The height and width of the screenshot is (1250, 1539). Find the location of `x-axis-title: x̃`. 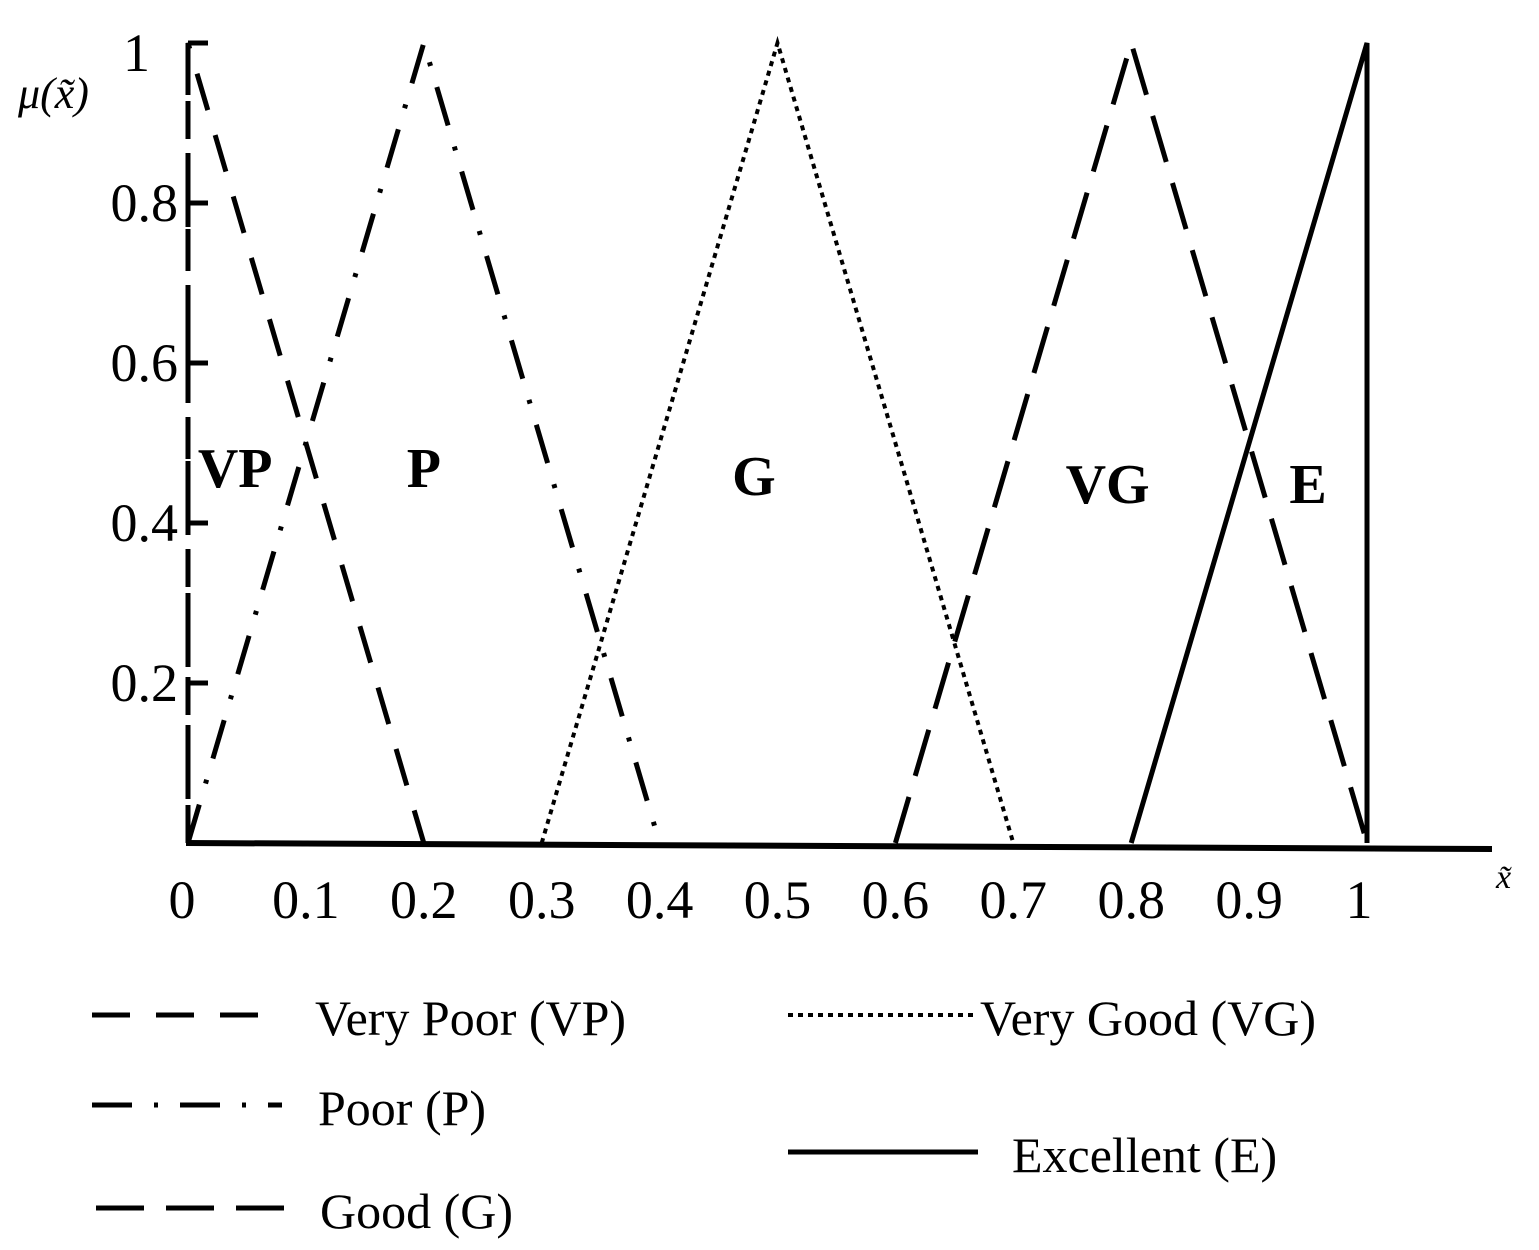

x-axis-title: x̃ is located at coordinates (1503, 877).